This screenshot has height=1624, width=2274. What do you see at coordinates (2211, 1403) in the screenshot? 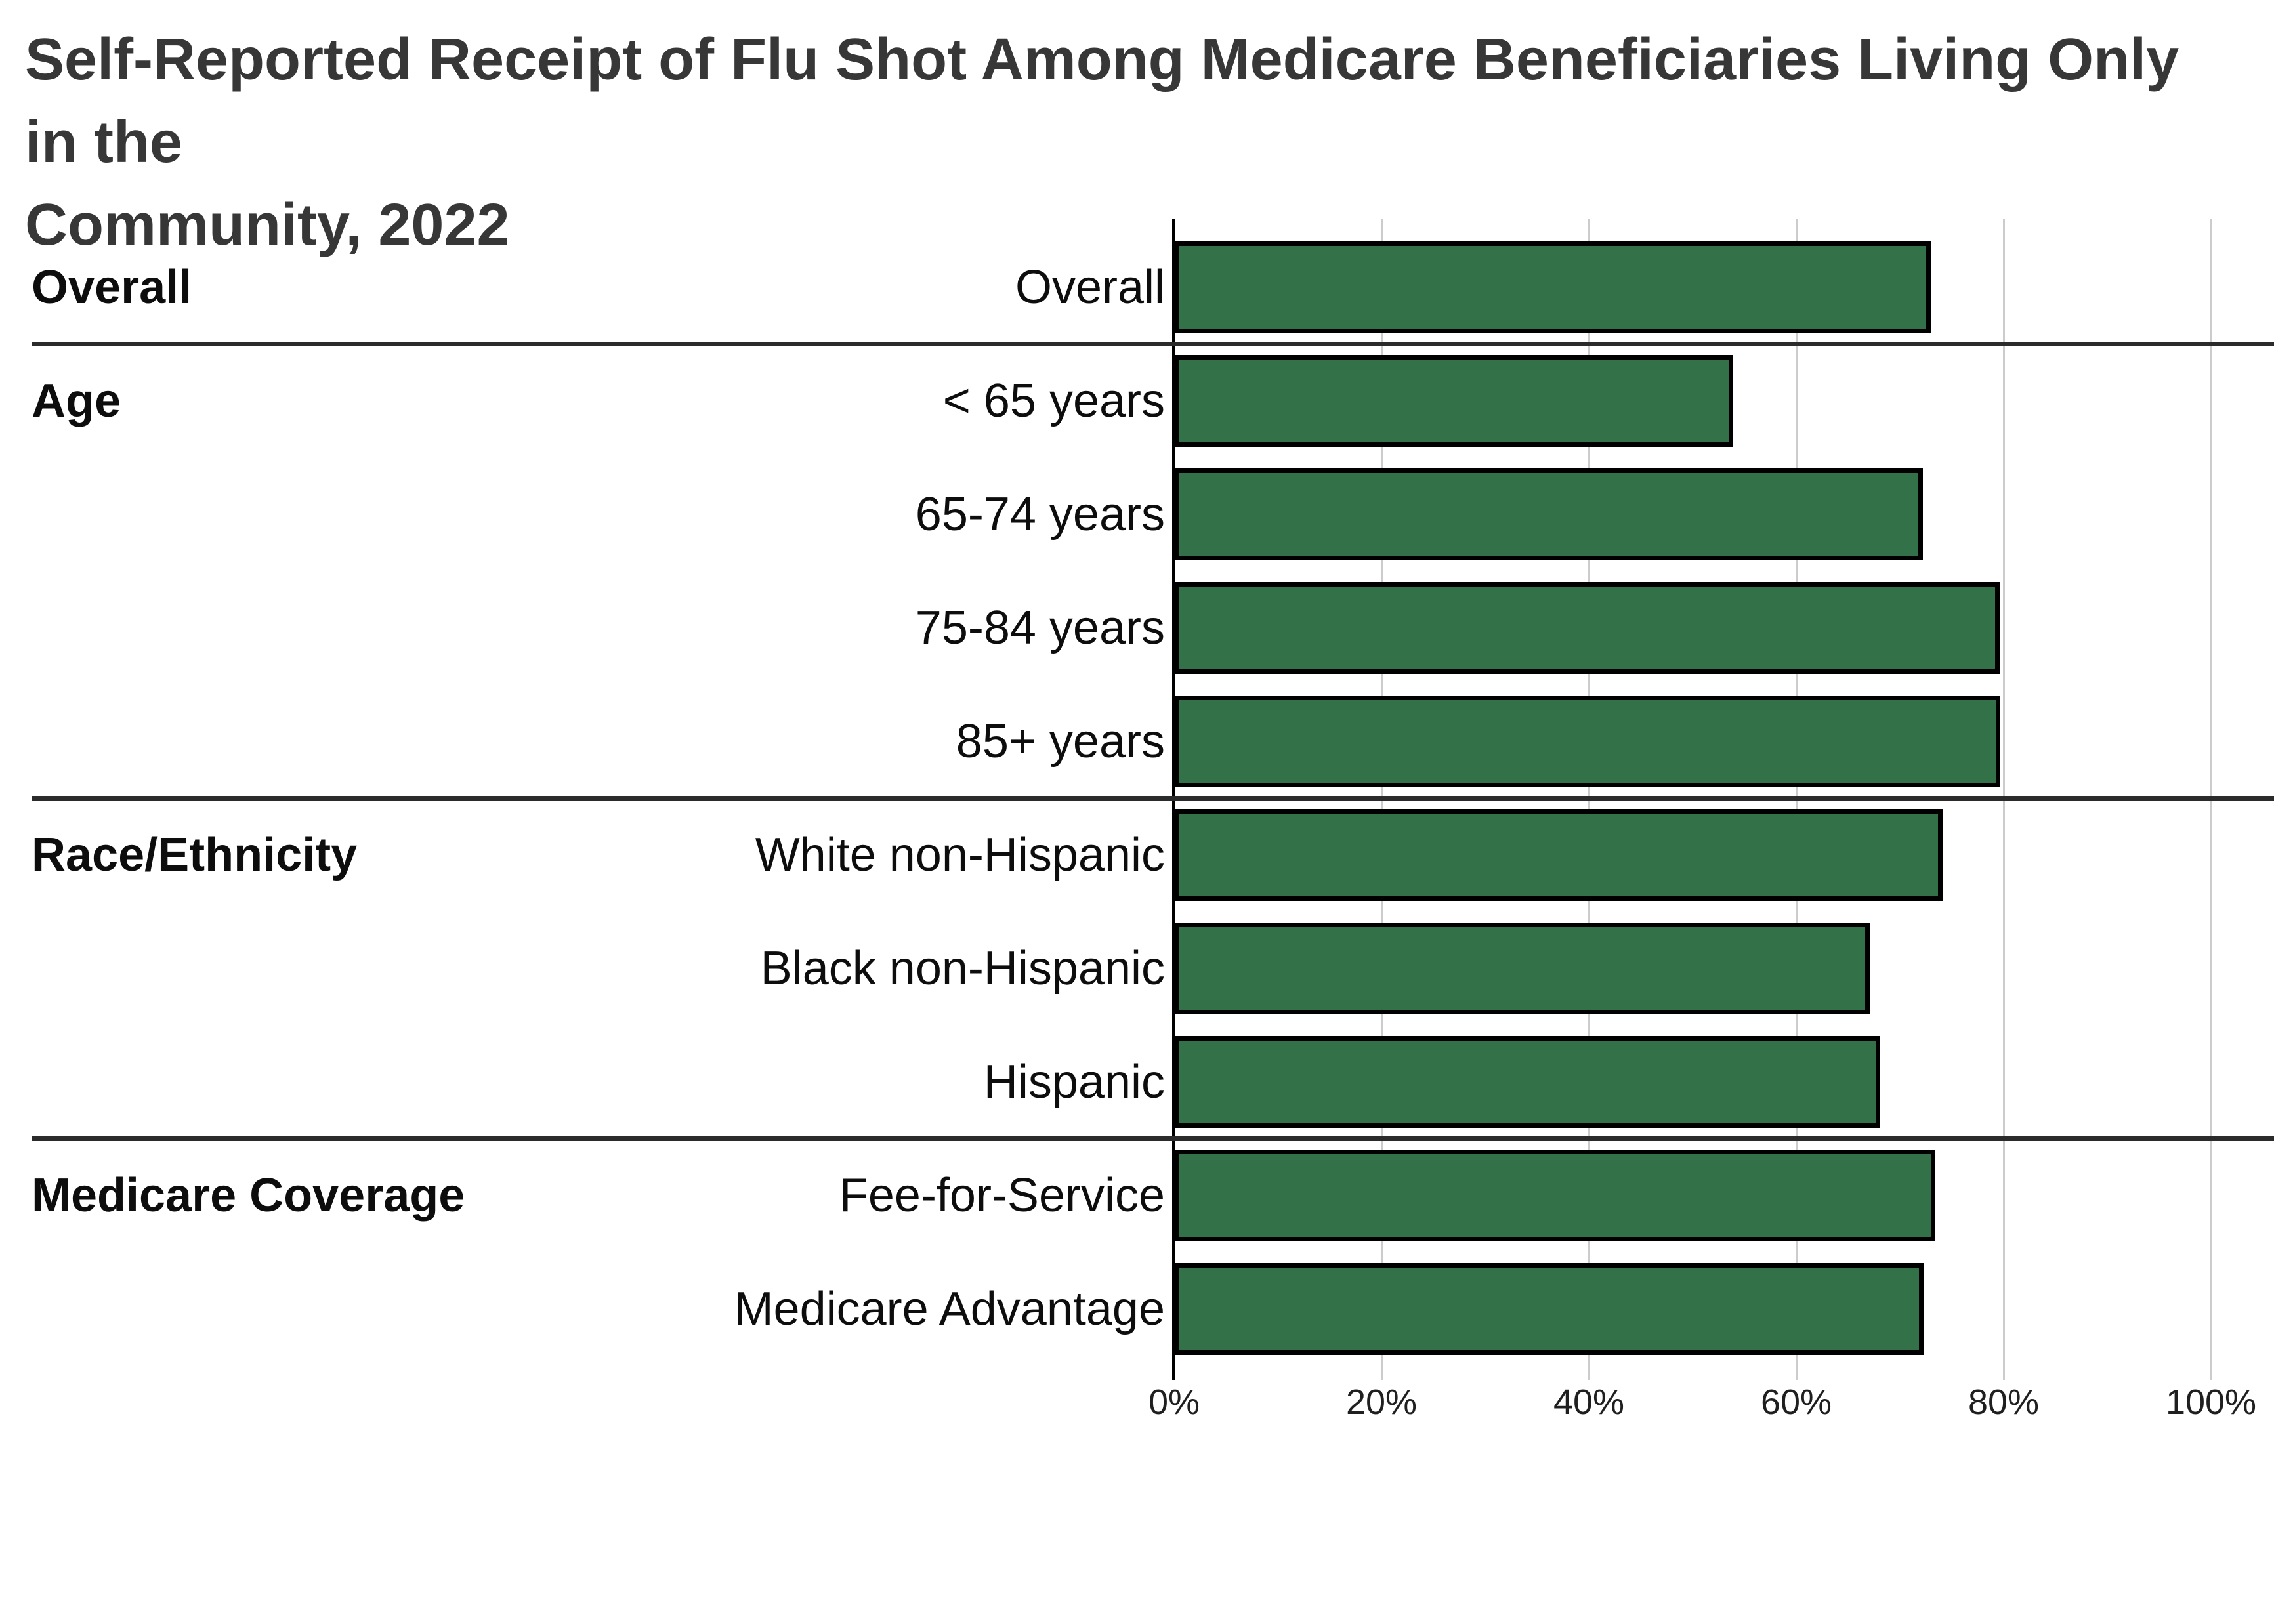
I see `x-tick-label-100: 100%` at bounding box center [2211, 1403].